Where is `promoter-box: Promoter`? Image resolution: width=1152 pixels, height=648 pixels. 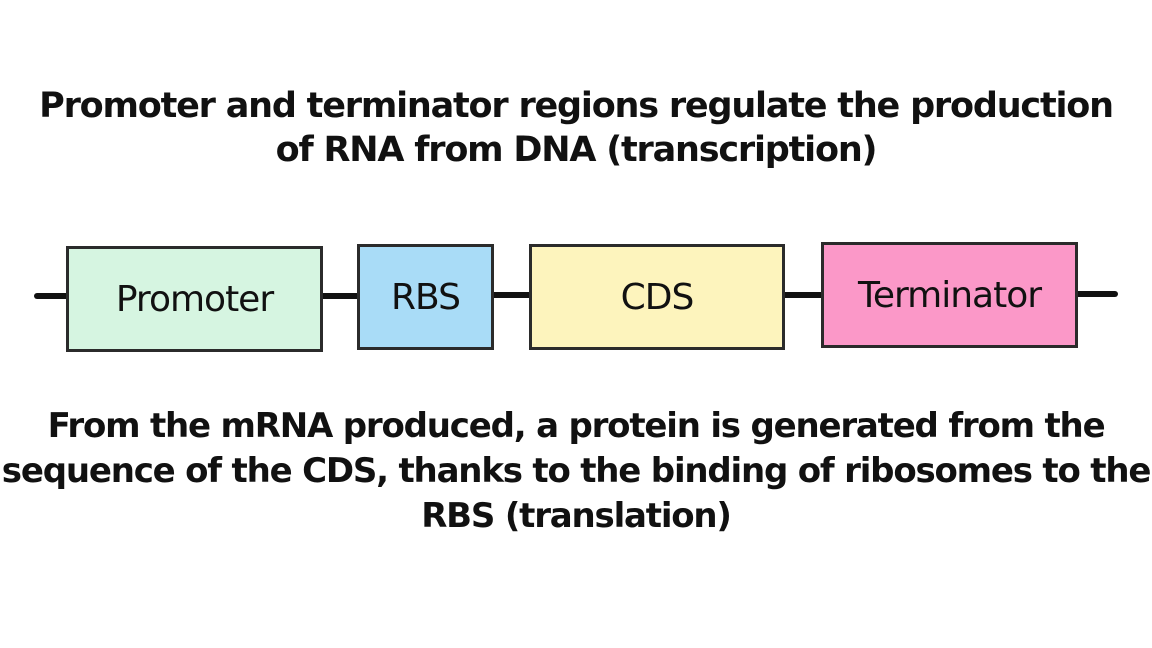 promoter-box: Promoter is located at coordinates (194, 299).